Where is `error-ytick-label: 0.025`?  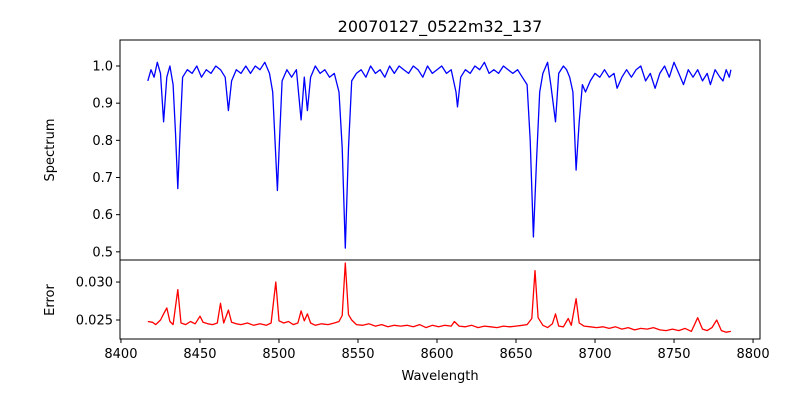 error-ytick-label: 0.025 is located at coordinates (94, 321).